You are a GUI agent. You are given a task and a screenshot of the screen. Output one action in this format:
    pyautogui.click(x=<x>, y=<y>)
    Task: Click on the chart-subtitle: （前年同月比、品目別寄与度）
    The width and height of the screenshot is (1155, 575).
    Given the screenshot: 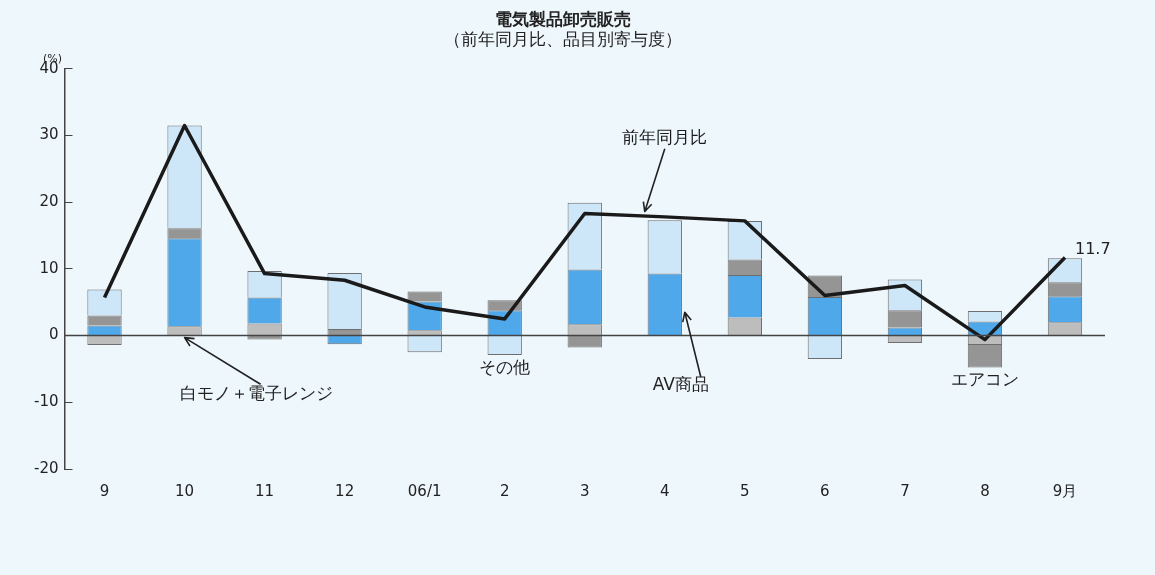 What is the action you would take?
    pyautogui.click(x=562, y=39)
    